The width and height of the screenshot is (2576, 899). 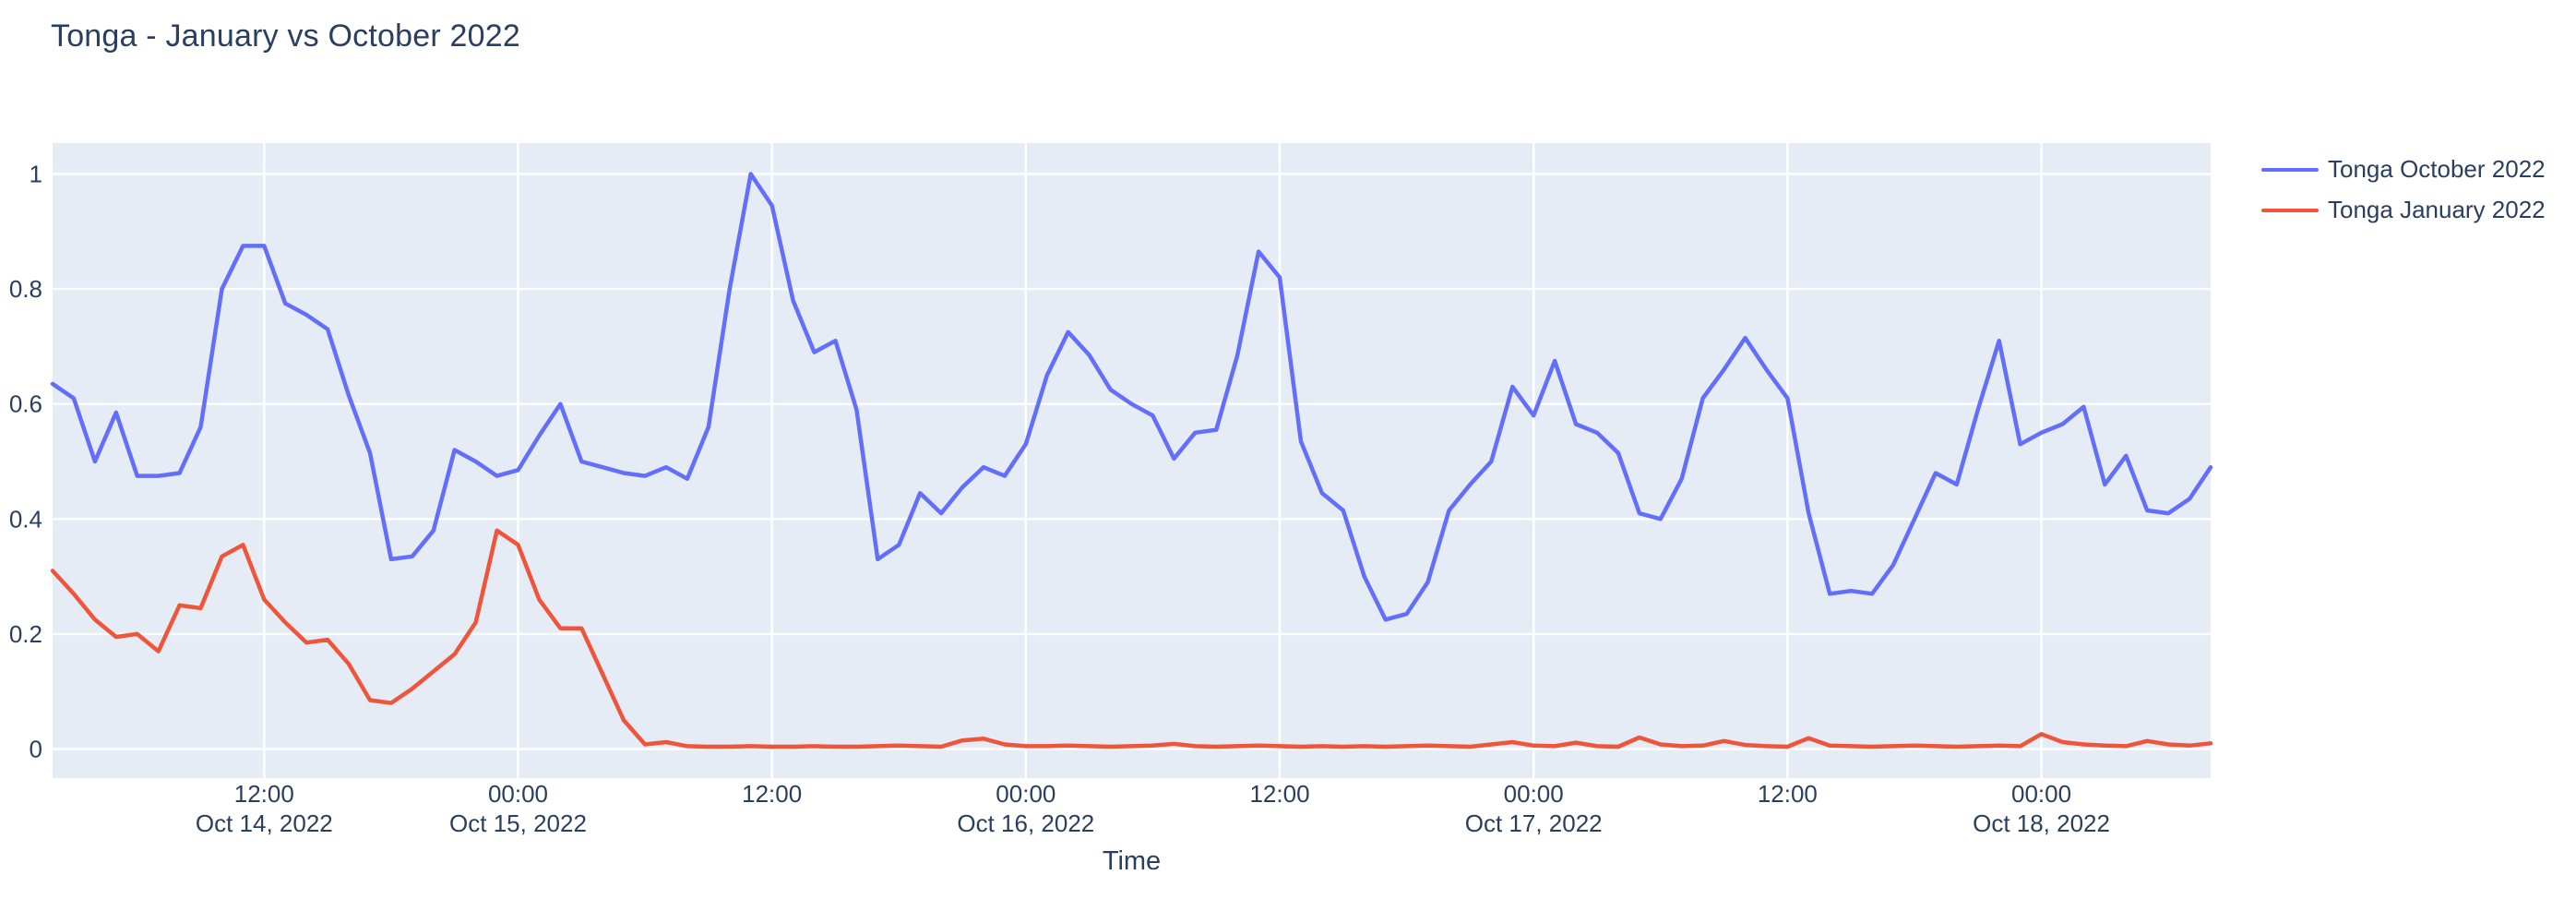 I want to click on x-tick-label-date: Oct 18, 2022, so click(x=2041, y=823).